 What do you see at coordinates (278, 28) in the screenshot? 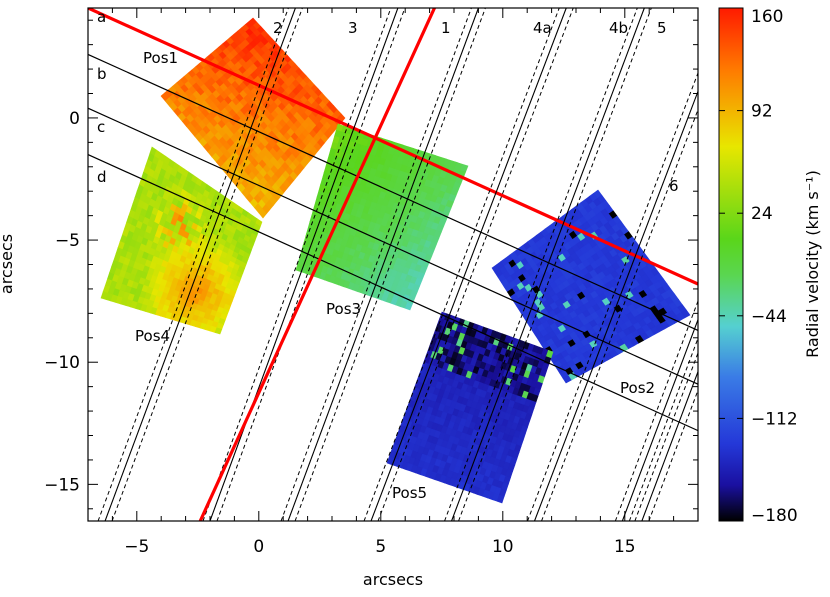
I see `slit-label-2: 2` at bounding box center [278, 28].